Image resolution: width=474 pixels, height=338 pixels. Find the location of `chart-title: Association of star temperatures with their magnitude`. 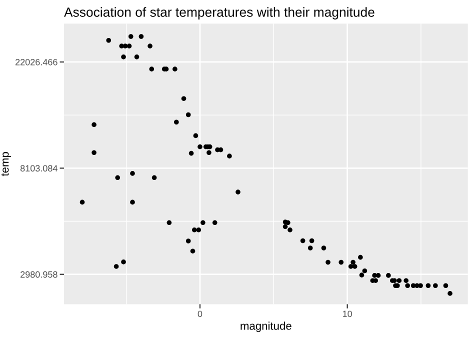

chart-title: Association of star temperatures with their magnitude is located at coordinates (219, 13).